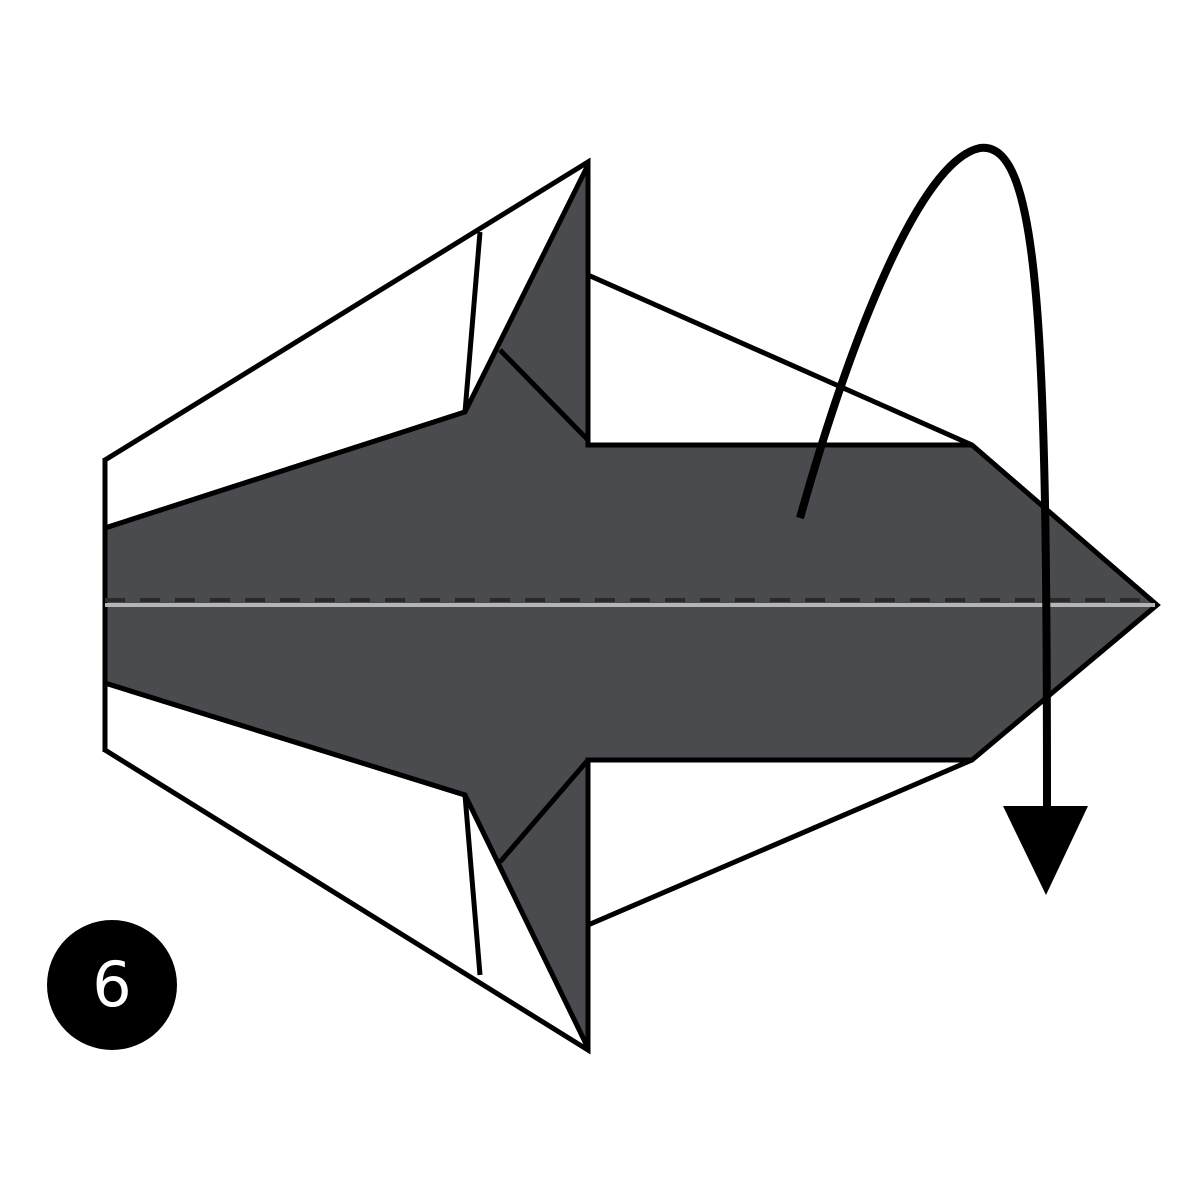 The image size is (1200, 1200). What do you see at coordinates (779, 359) in the screenshot?
I see `upper-right-flap` at bounding box center [779, 359].